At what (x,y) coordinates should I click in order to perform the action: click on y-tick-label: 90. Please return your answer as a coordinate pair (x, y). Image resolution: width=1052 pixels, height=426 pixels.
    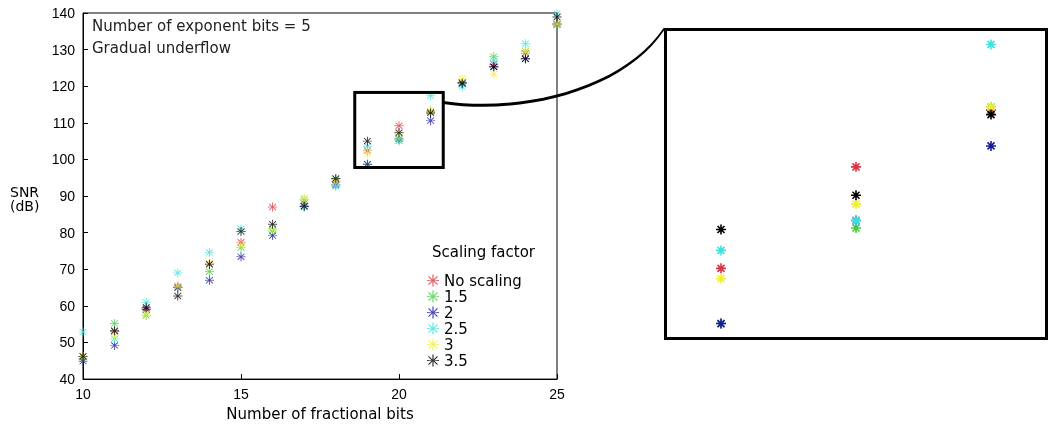
    Looking at the image, I should click on (67, 196).